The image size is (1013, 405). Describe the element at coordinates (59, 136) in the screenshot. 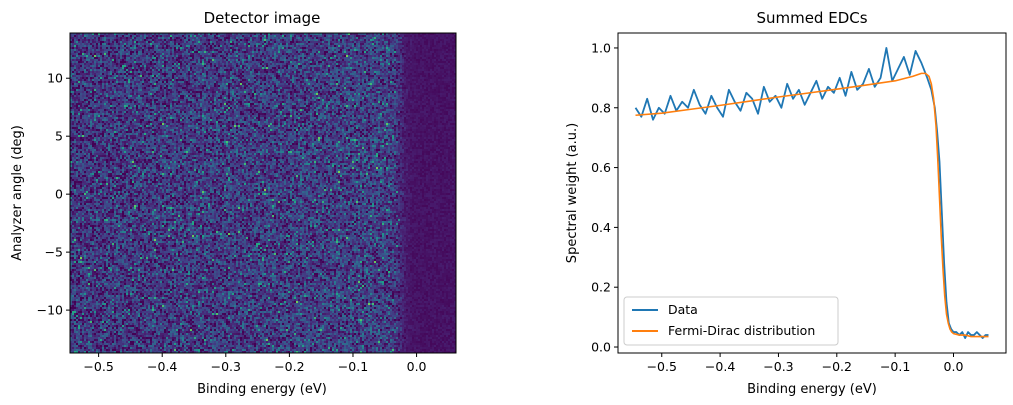

I see `y-tick-label: 5` at that location.